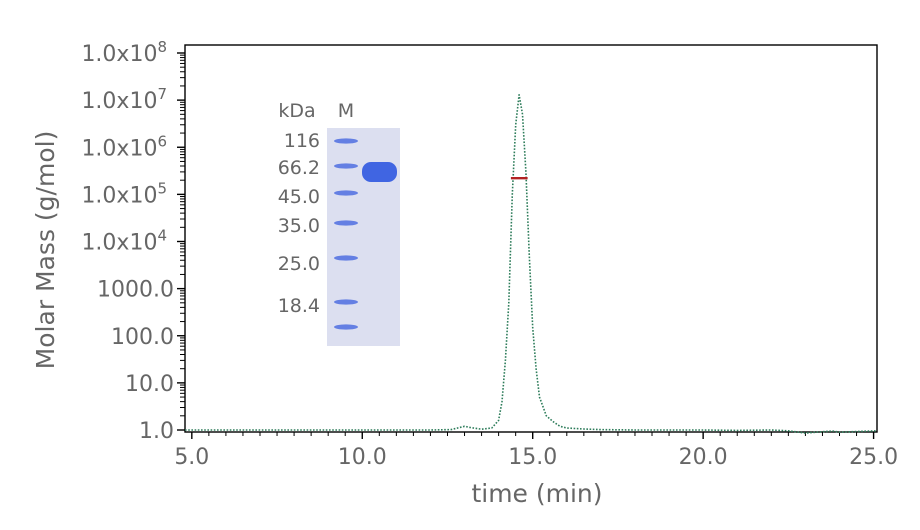 This screenshot has height=530, width=920. I want to click on y-tick-label: 10.0, so click(149, 384).